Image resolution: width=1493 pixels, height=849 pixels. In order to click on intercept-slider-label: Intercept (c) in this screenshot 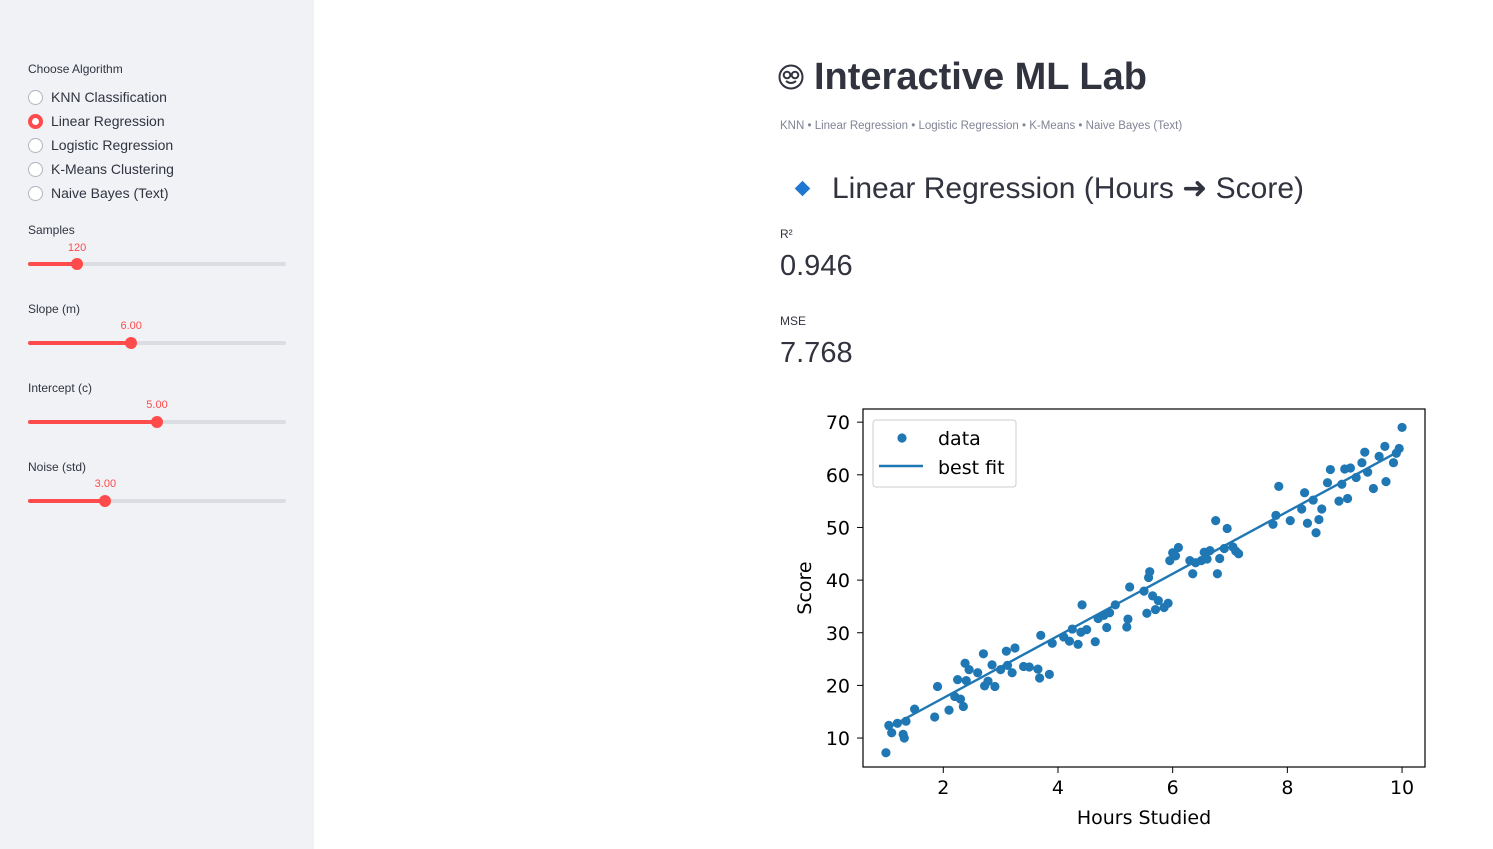, I will do `click(60, 388)`.